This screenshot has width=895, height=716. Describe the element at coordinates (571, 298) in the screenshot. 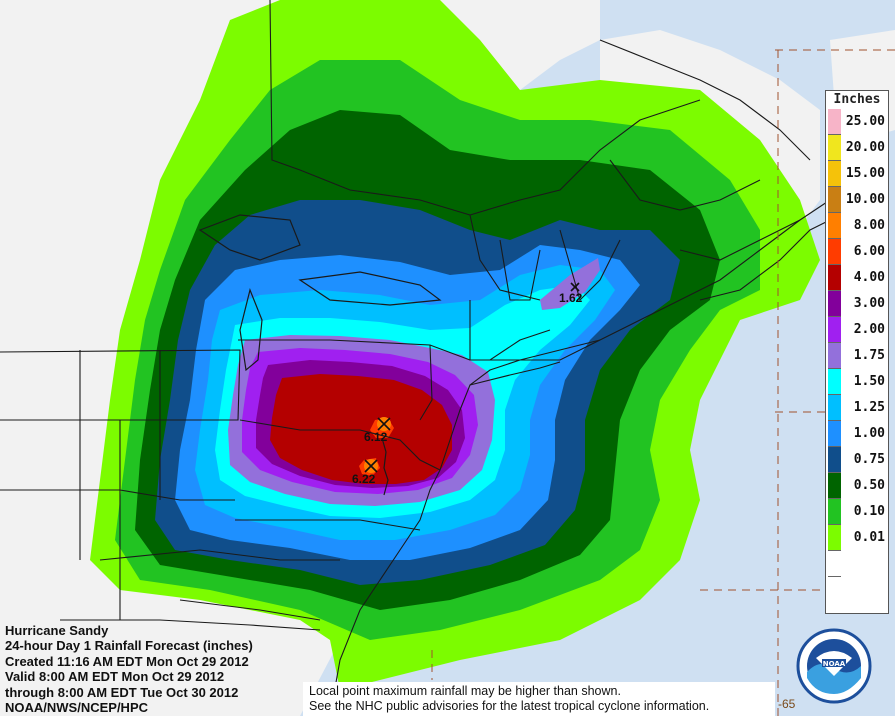

I see `maxima-label-maine: 1.62` at that location.